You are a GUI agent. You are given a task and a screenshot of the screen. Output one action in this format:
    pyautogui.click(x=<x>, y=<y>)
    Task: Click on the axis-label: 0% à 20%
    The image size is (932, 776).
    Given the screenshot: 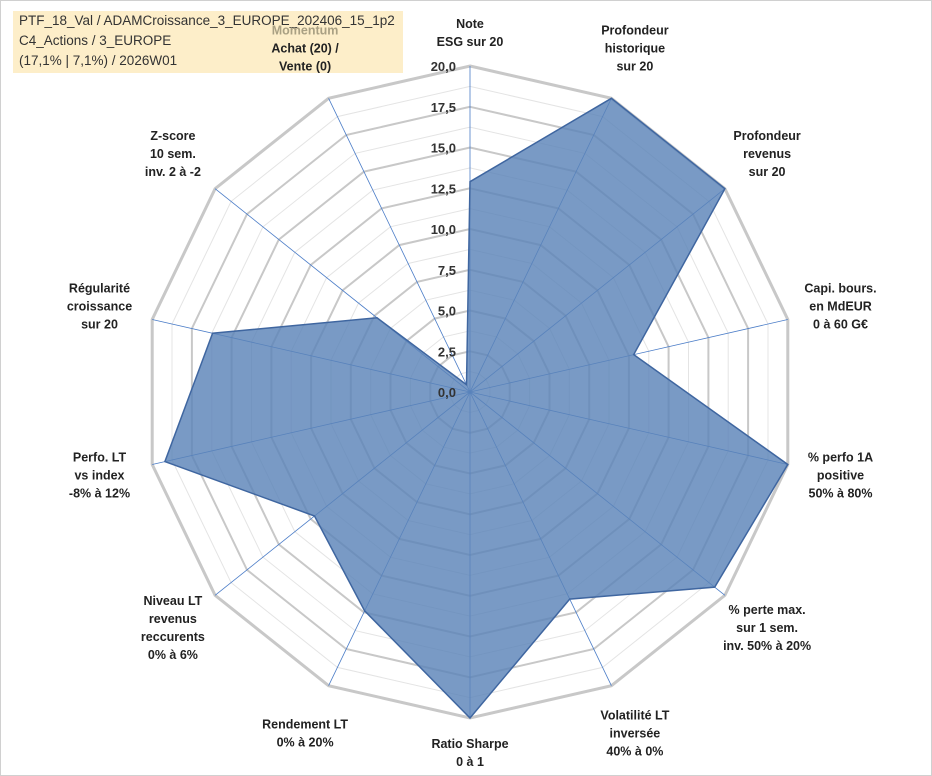 What is the action you would take?
    pyautogui.click(x=305, y=742)
    